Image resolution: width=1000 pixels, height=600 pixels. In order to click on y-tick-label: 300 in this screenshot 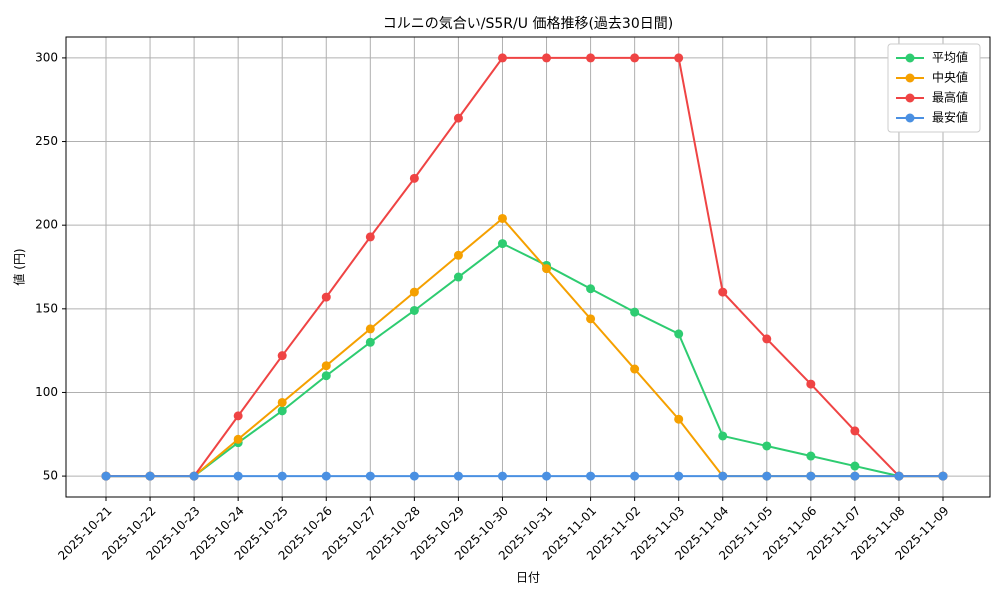, I will do `click(46, 57)`.